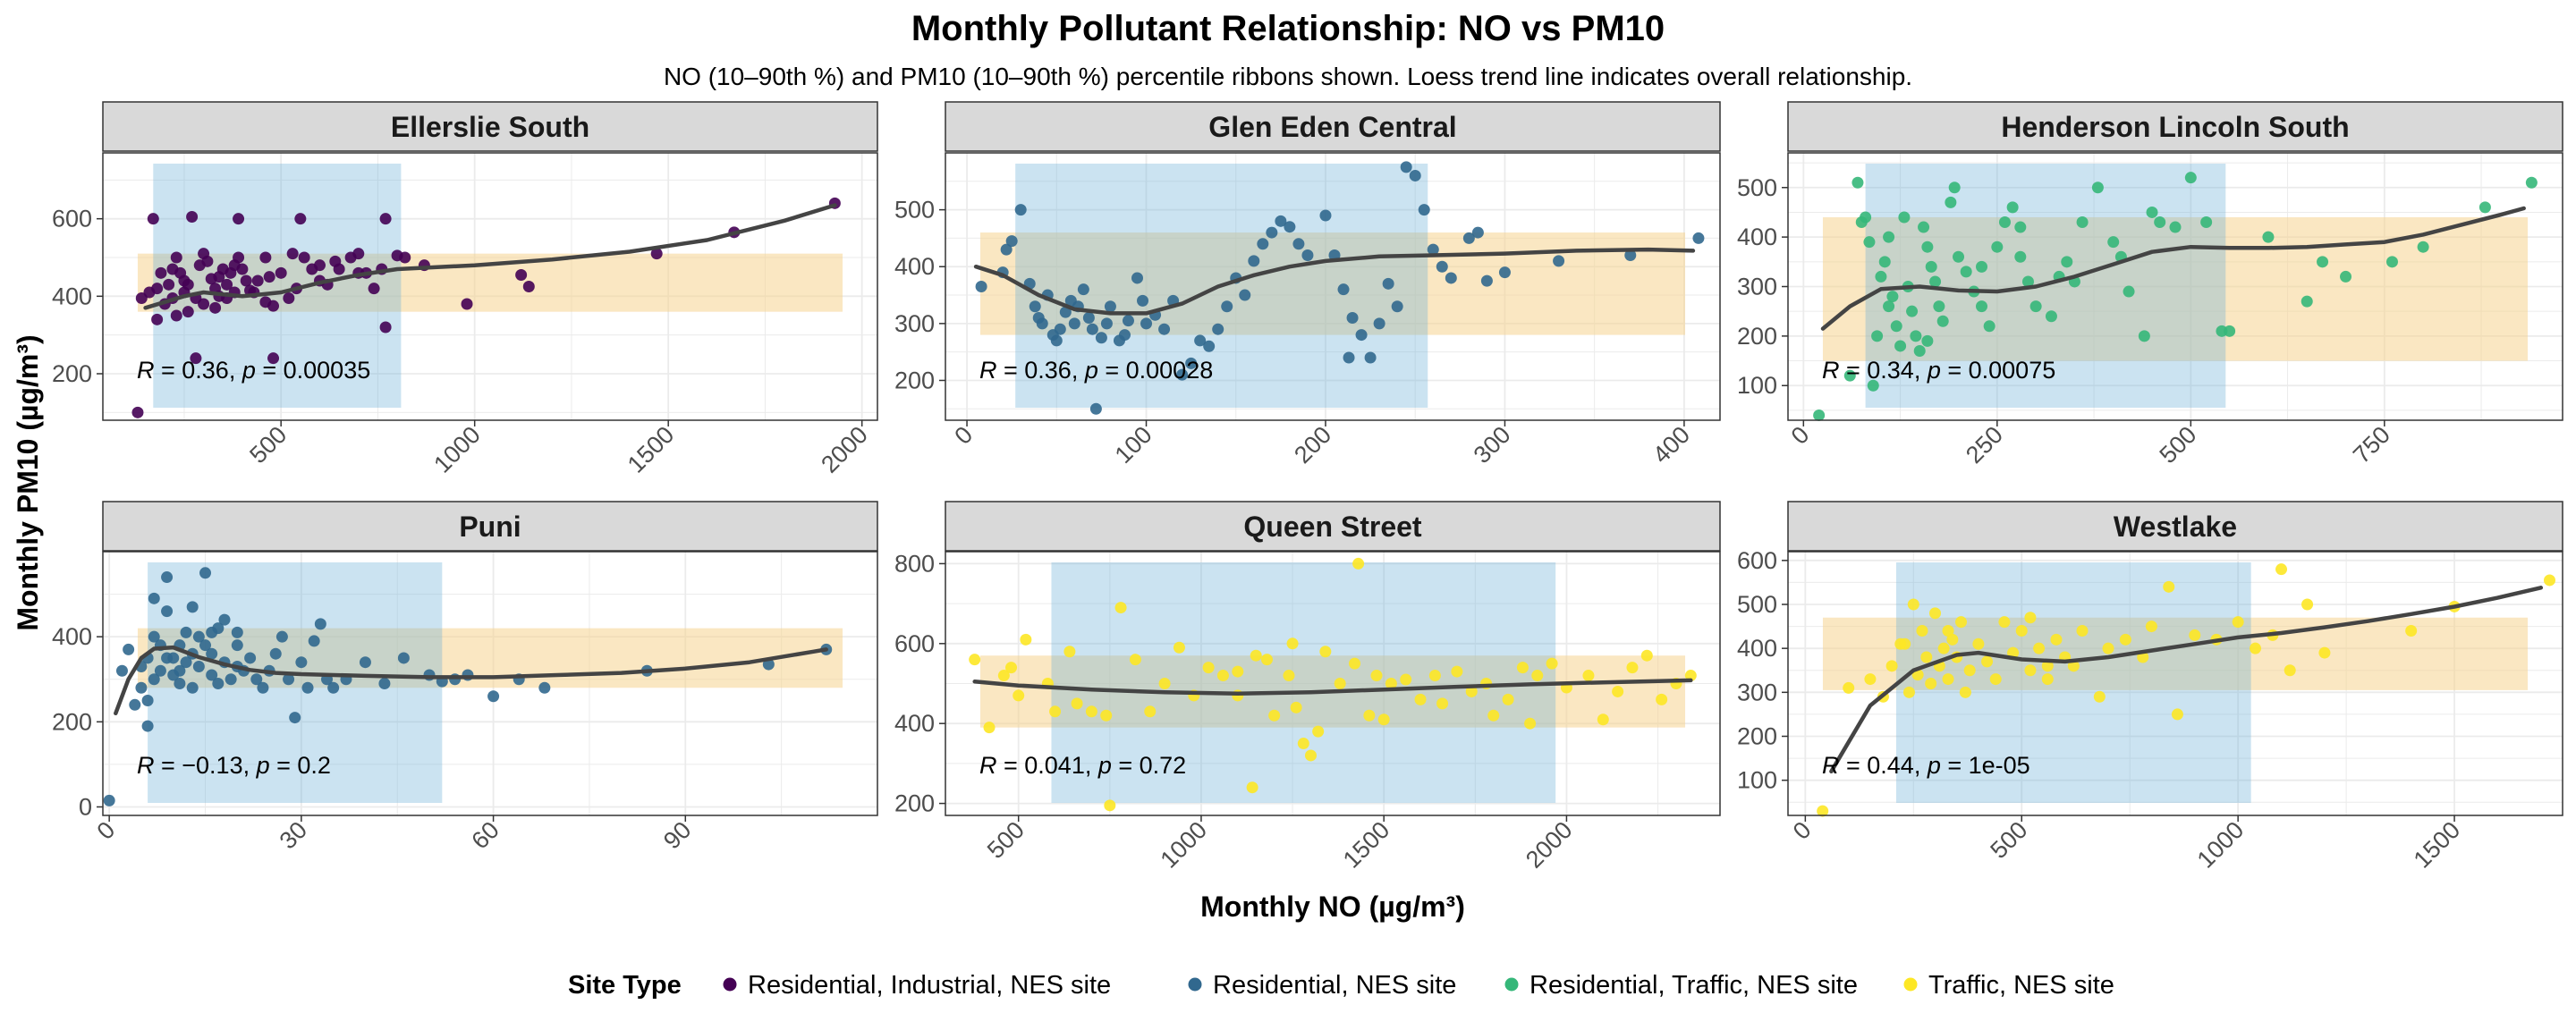 This screenshot has height=1030, width=2576. I want to click on correlation-annotation: R = 0.041, p = 0.72, so click(1082, 765).